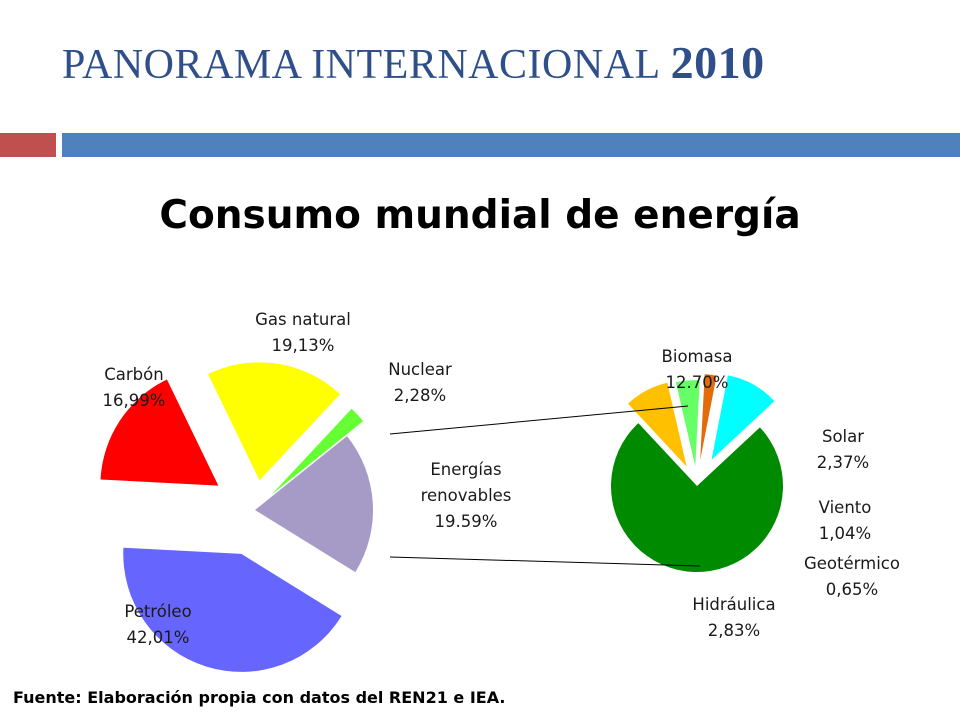  Describe the element at coordinates (134, 387) in the screenshot. I see `data-label-carbon: Carbón 16,99%` at that location.